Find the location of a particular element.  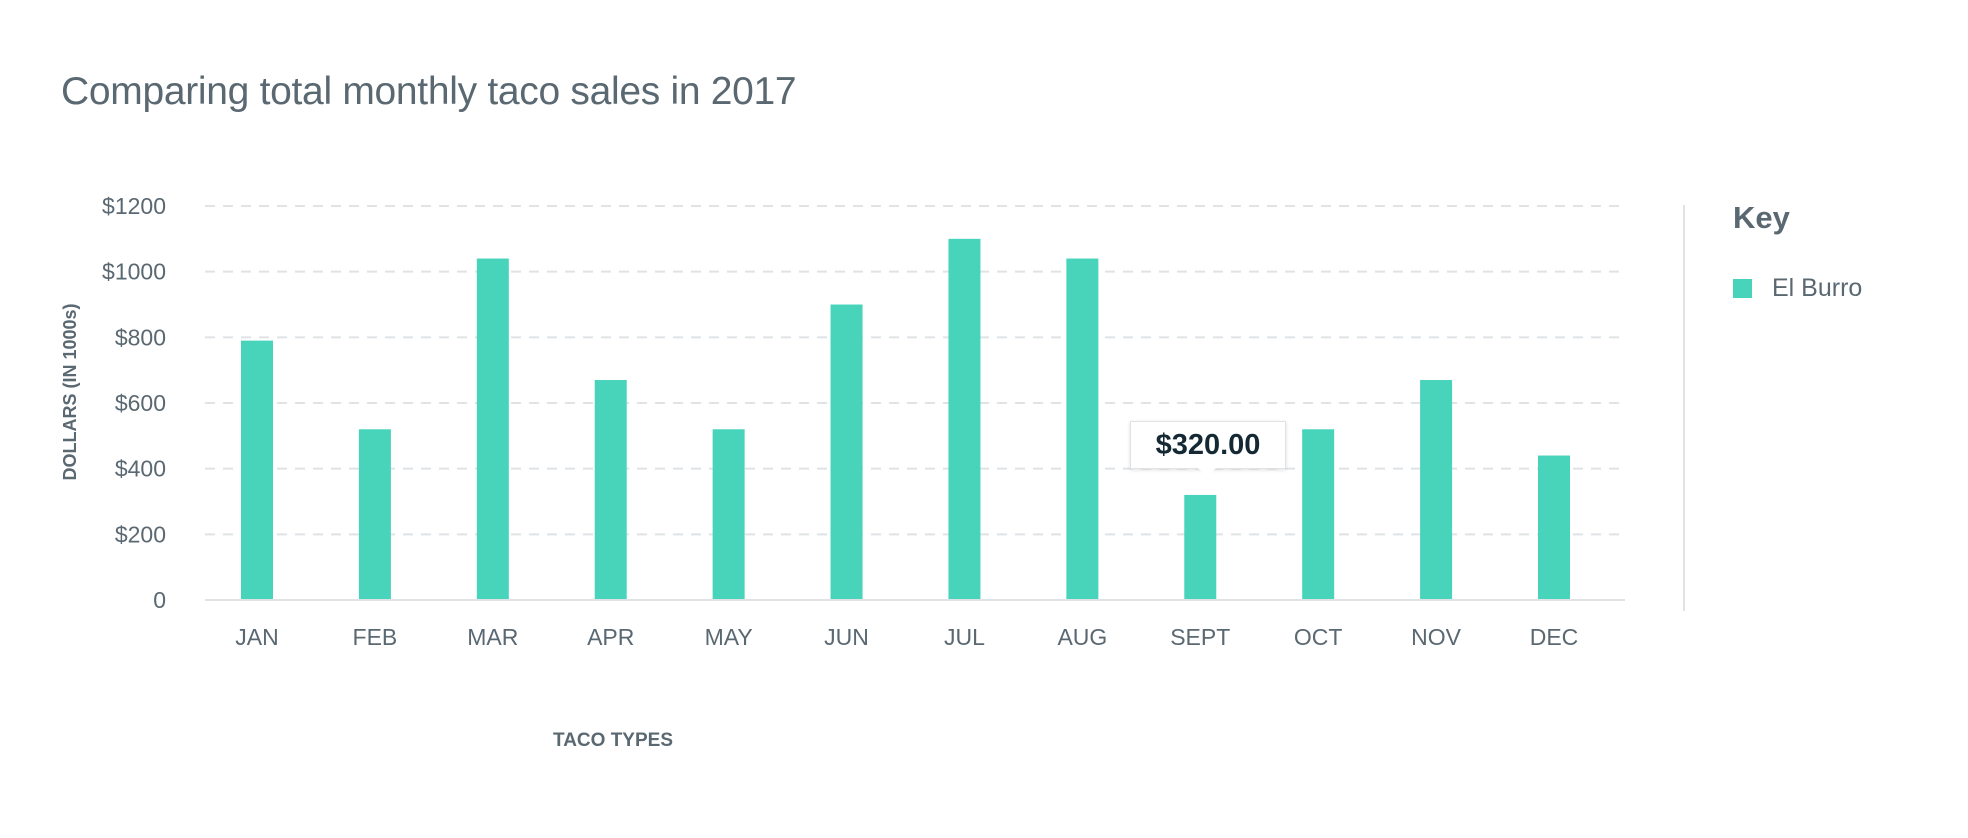

x-tick-label: JUN is located at coordinates (846, 637).